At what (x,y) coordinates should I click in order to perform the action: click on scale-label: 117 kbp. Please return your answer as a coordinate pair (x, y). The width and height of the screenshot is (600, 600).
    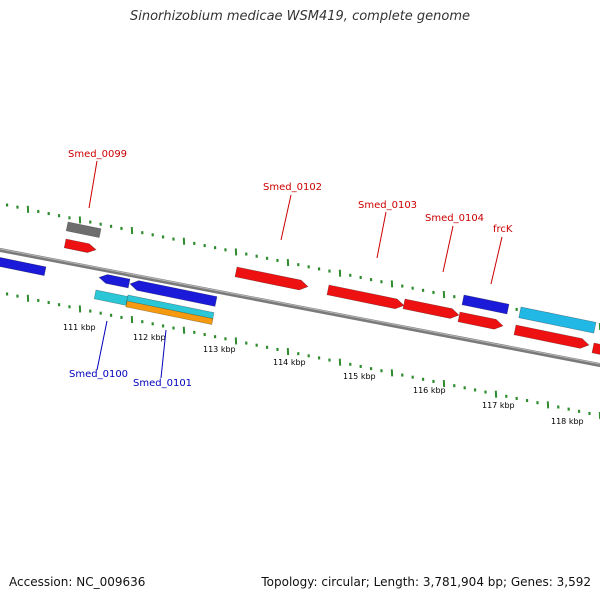
    Looking at the image, I should click on (498, 405).